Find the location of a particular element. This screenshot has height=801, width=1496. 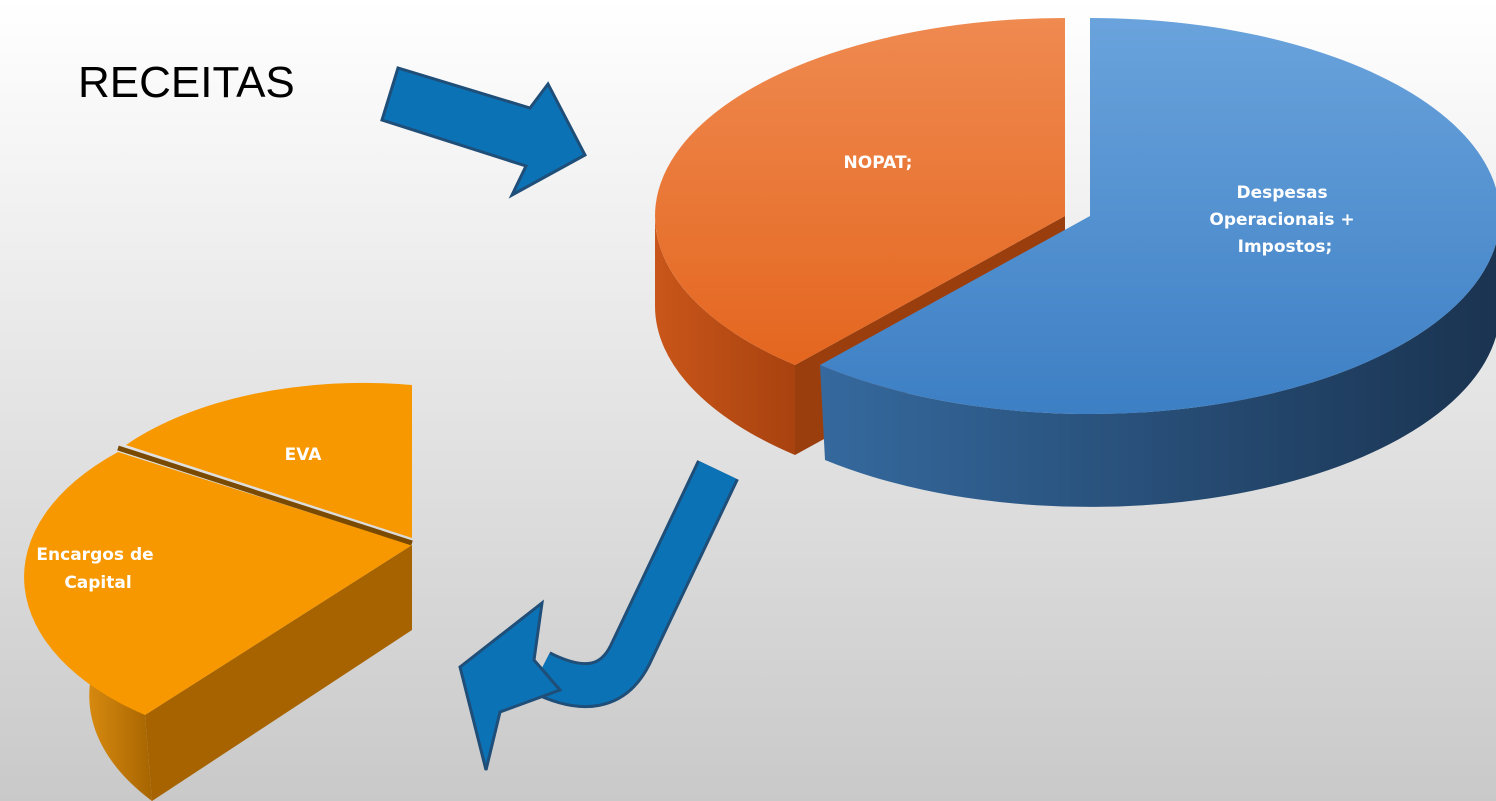

slice-encargos is located at coordinates (218, 583).